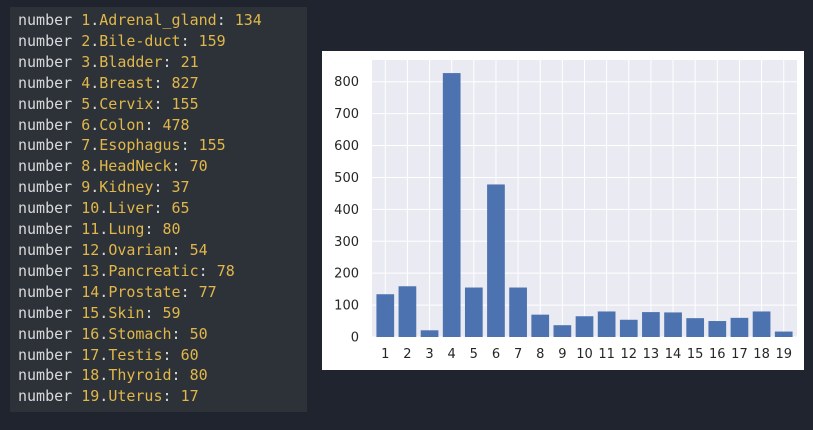 The width and height of the screenshot is (813, 430). What do you see at coordinates (212, 40) in the screenshot?
I see `output-count: 159` at bounding box center [212, 40].